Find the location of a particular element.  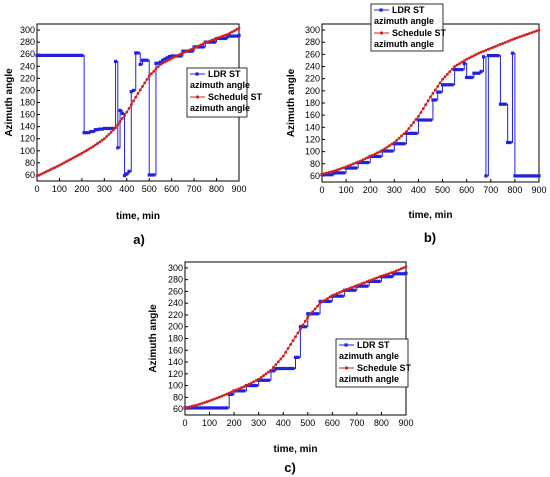

y-tick-label: 160 is located at coordinates (27, 115).